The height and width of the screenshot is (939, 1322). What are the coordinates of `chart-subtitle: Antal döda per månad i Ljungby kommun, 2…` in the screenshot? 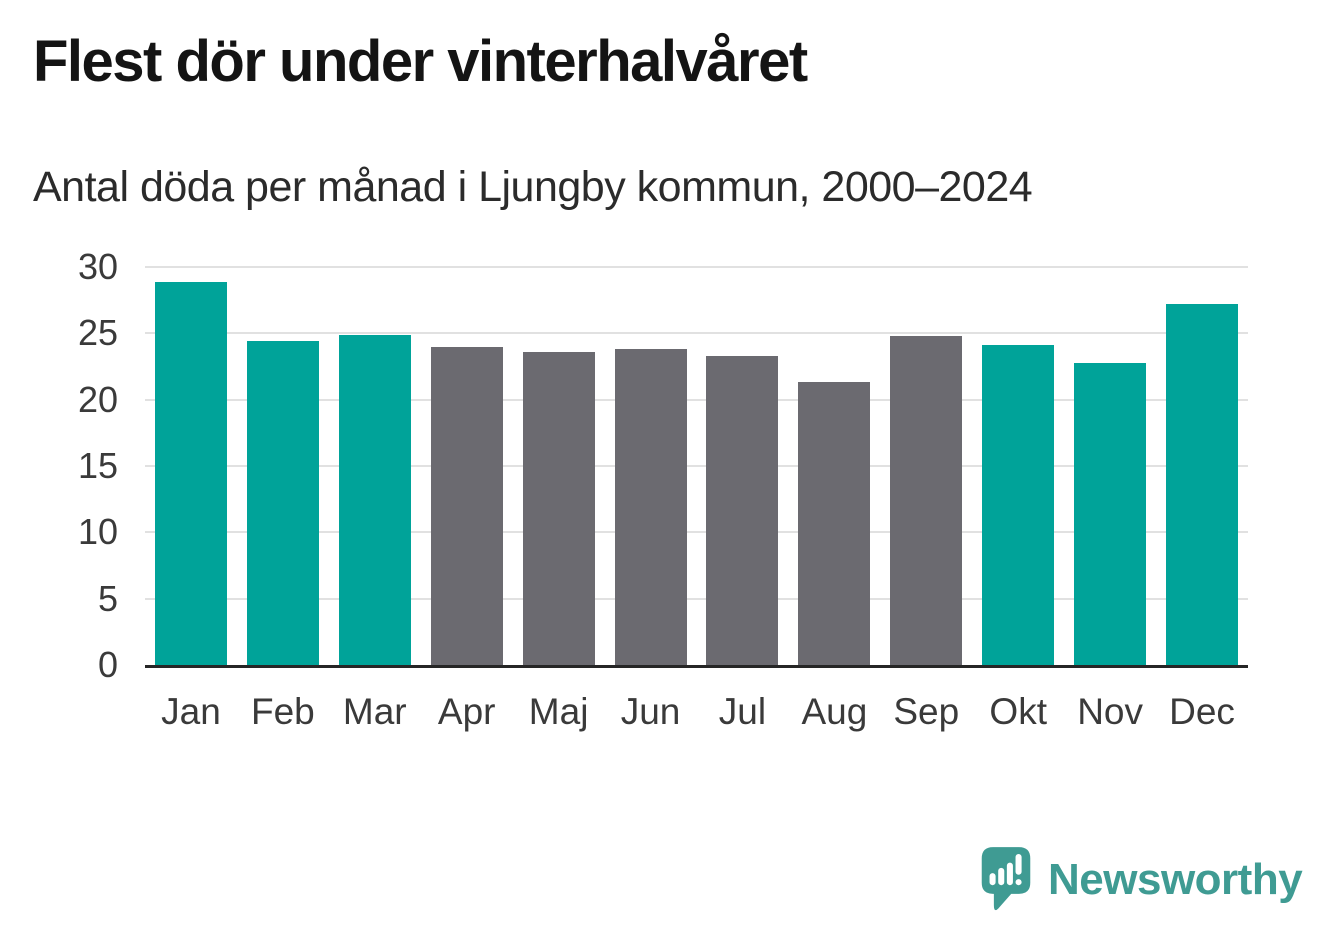 It's located at (533, 187).